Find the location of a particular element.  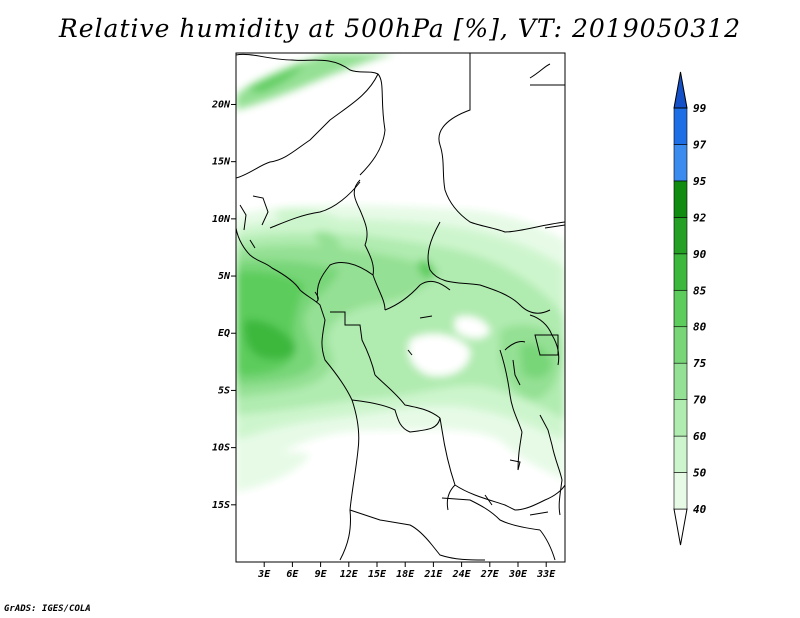

colorbar-upper-triangle is located at coordinates (680, 90).